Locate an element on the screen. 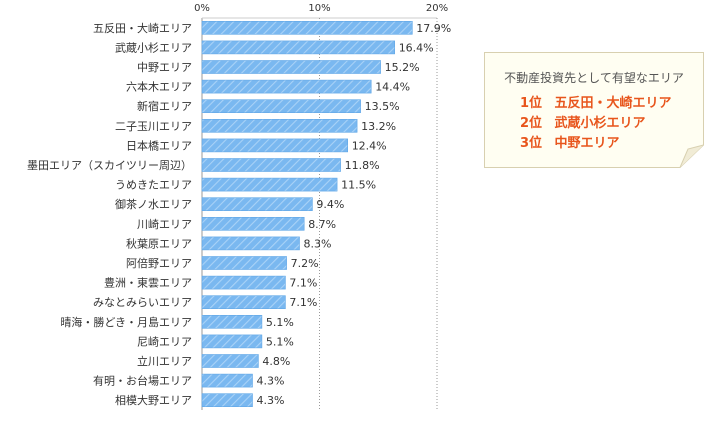 Image resolution: width=724 pixels, height=426 pixels. value-label: 11.8% is located at coordinates (362, 165).